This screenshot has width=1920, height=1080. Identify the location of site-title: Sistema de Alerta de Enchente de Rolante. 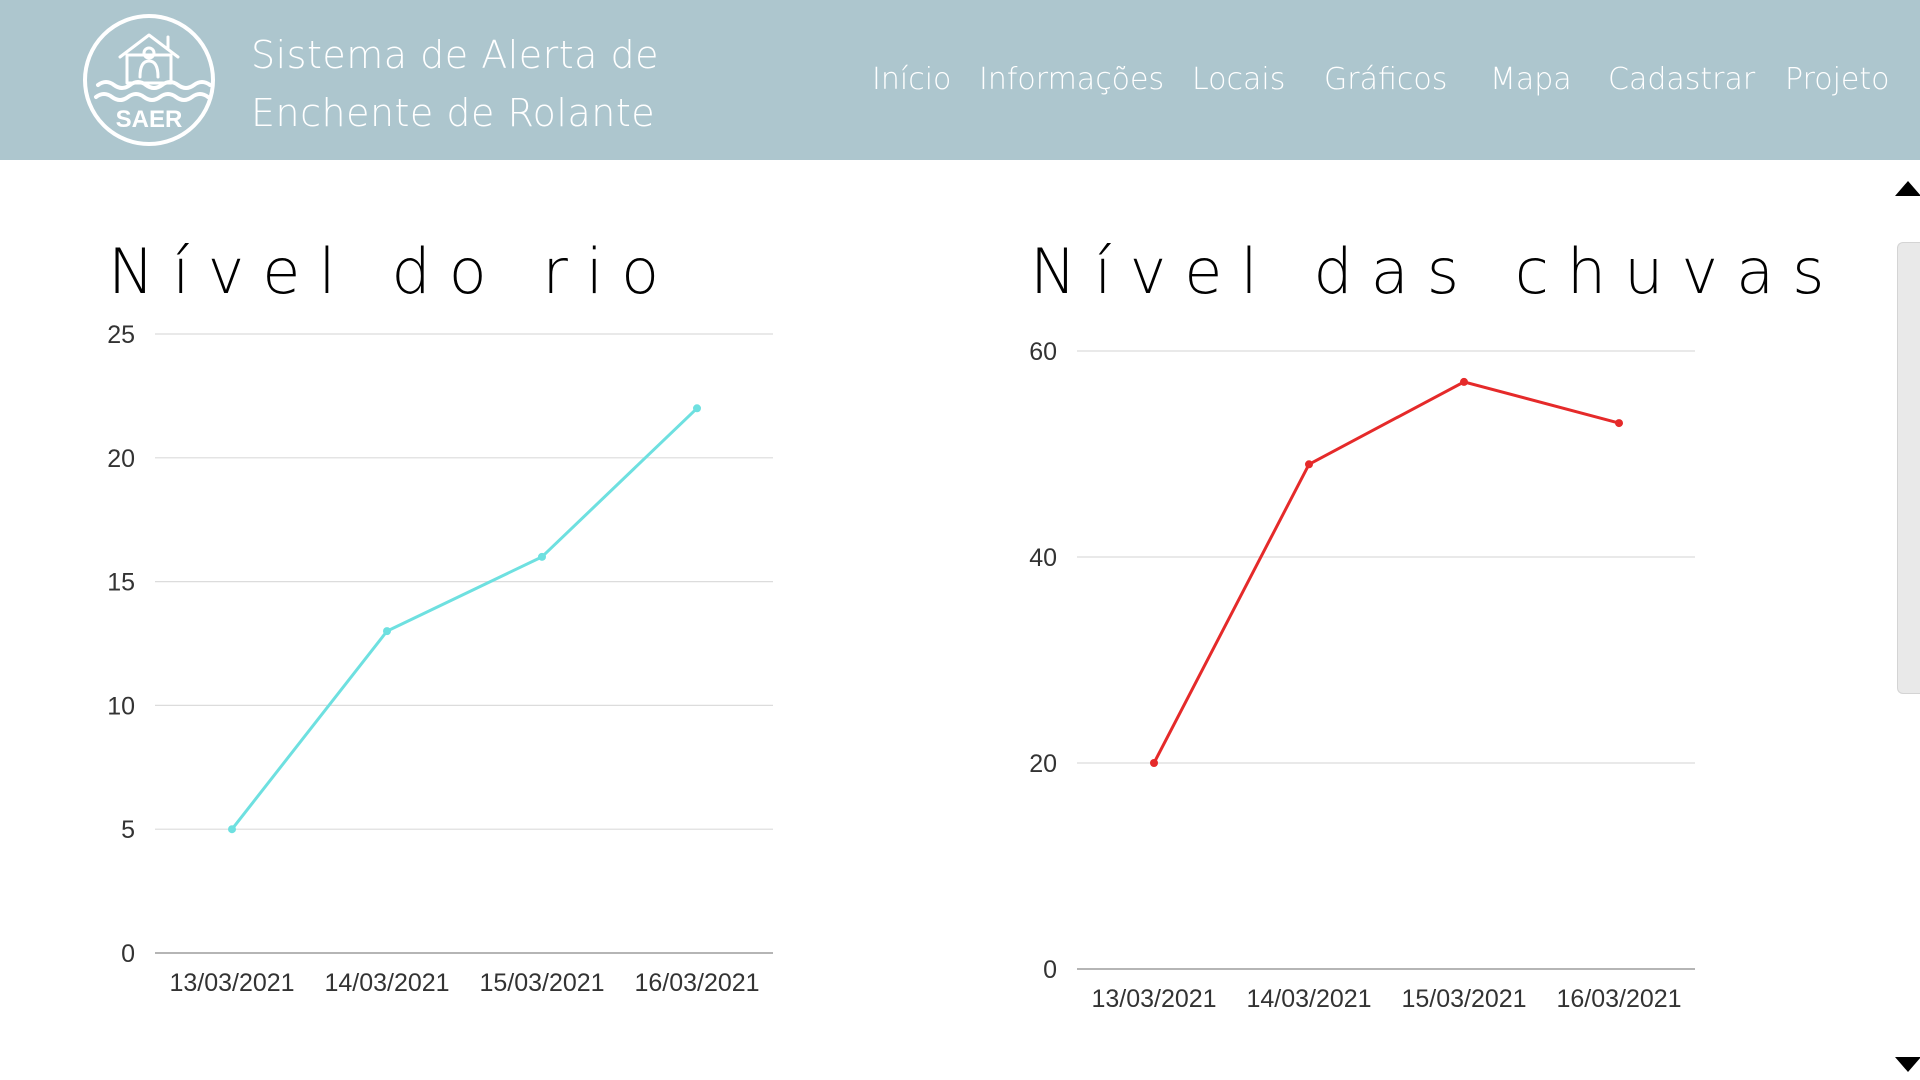
(455, 84).